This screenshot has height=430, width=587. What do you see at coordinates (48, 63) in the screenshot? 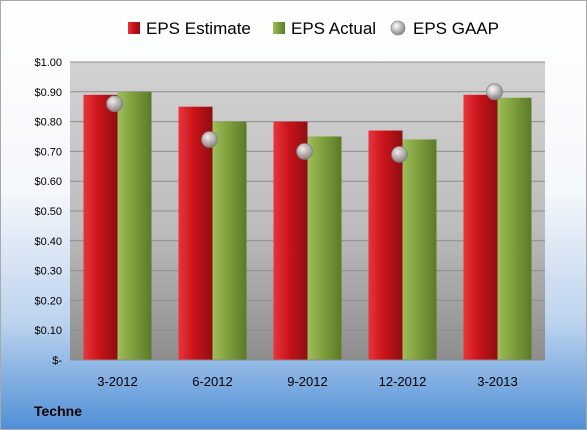
I see `y-tick-label: $1.00` at bounding box center [48, 63].